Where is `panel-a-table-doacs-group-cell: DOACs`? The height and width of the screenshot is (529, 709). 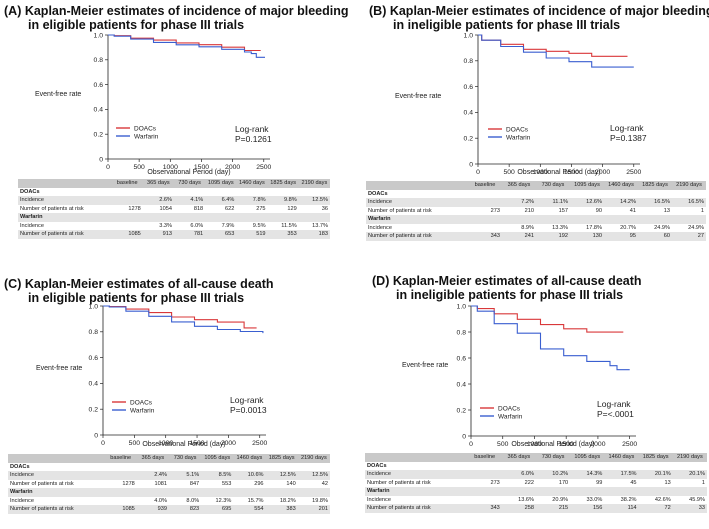
panel-a-table-doacs-group-cell: DOACs is located at coordinates (30, 191).